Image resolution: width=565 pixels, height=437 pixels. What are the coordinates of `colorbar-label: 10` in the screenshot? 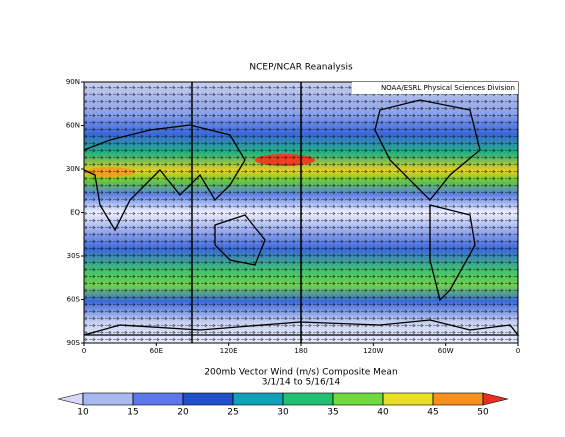 It's located at (83, 413).